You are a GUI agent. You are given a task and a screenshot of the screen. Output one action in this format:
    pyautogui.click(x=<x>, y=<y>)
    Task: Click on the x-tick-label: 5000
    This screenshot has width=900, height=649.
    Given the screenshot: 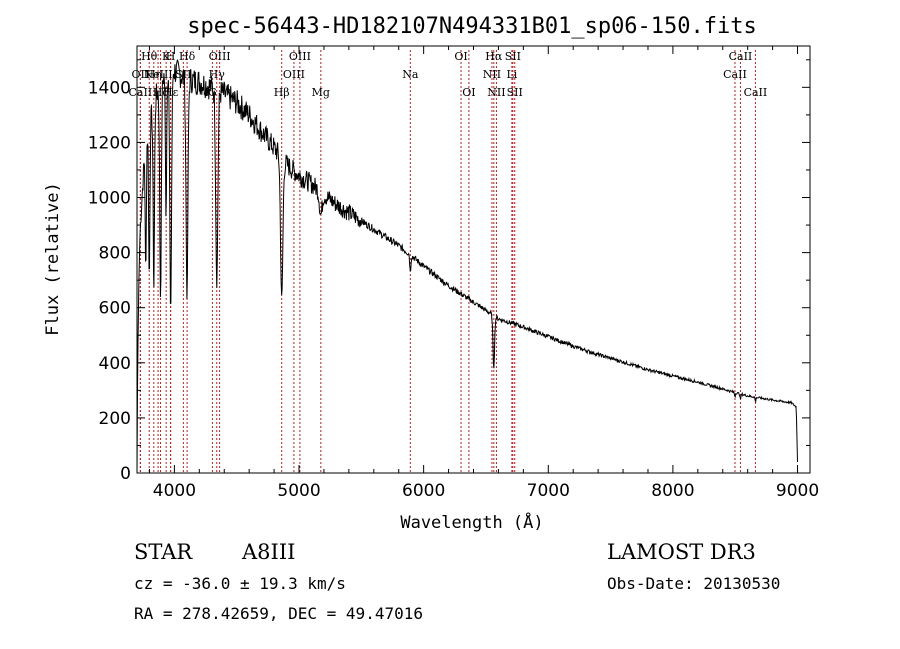 What is the action you would take?
    pyautogui.click(x=298, y=491)
    